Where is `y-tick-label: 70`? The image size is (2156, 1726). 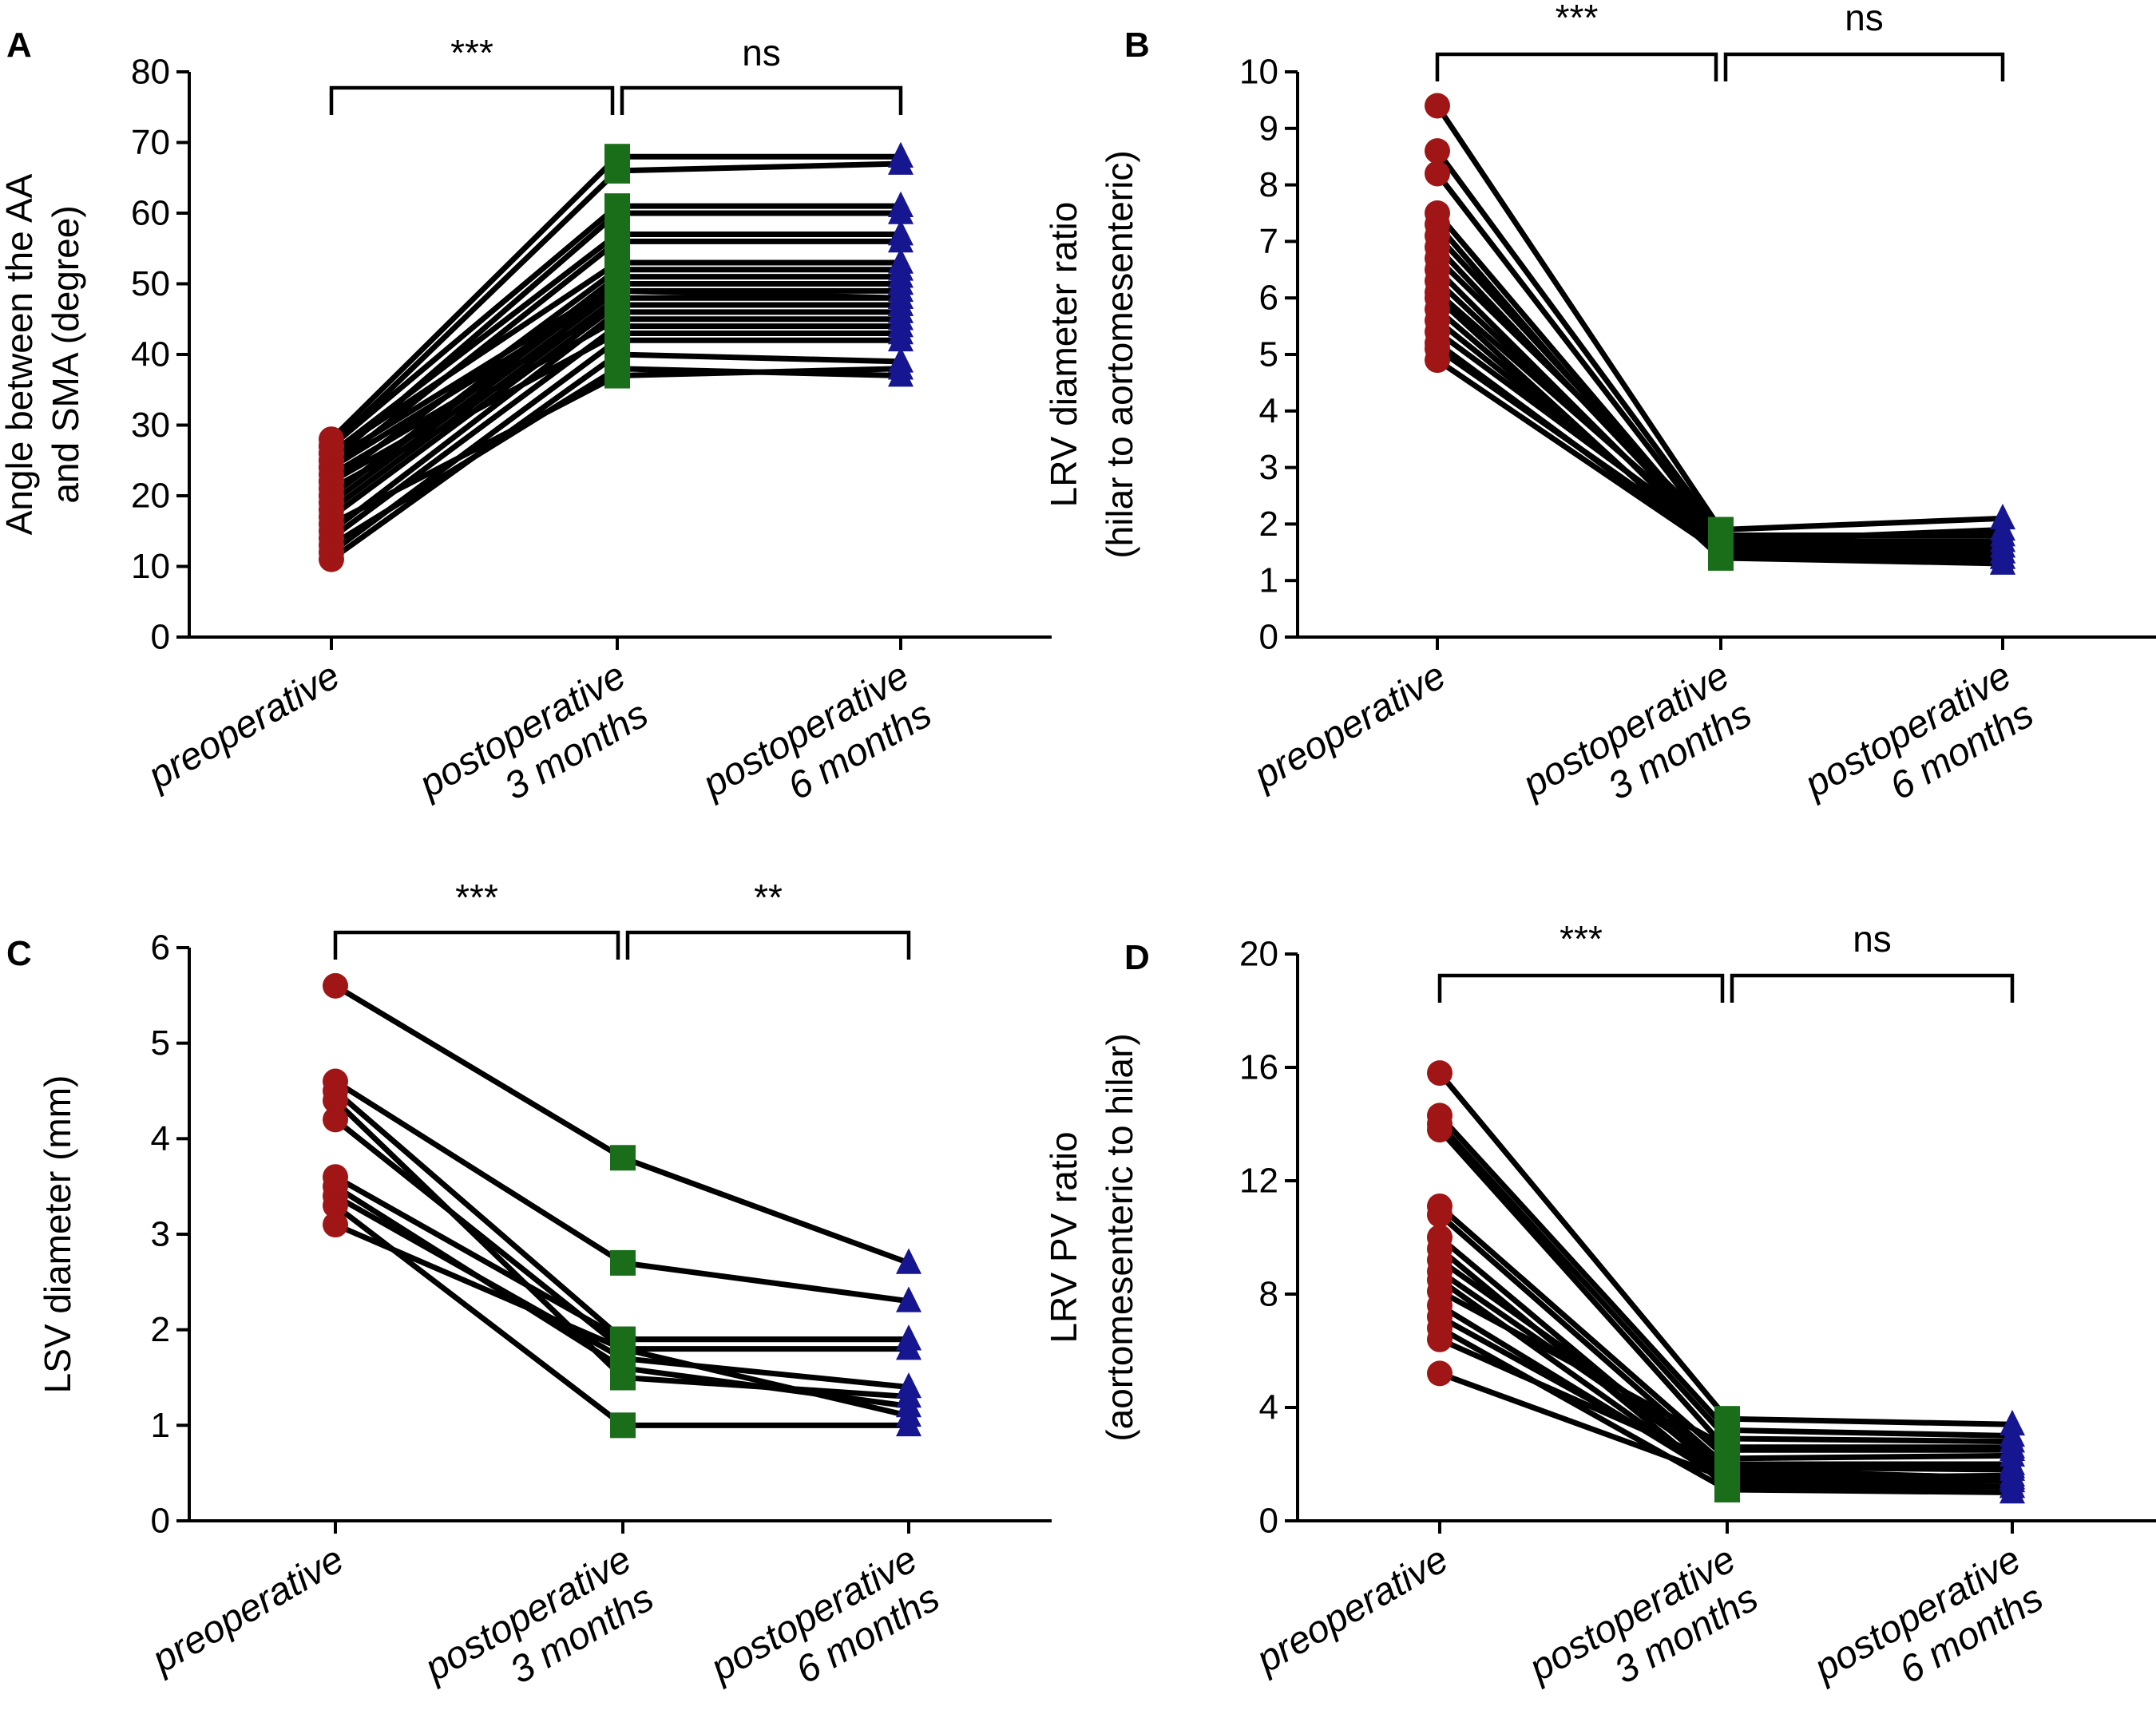 y-tick-label: 70 is located at coordinates (150, 143).